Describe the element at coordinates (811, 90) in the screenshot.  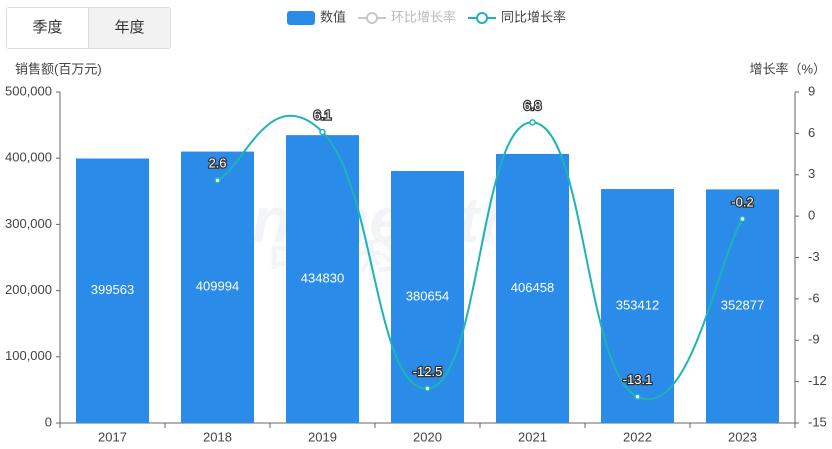
I see `y2-tick-label: 9` at that location.